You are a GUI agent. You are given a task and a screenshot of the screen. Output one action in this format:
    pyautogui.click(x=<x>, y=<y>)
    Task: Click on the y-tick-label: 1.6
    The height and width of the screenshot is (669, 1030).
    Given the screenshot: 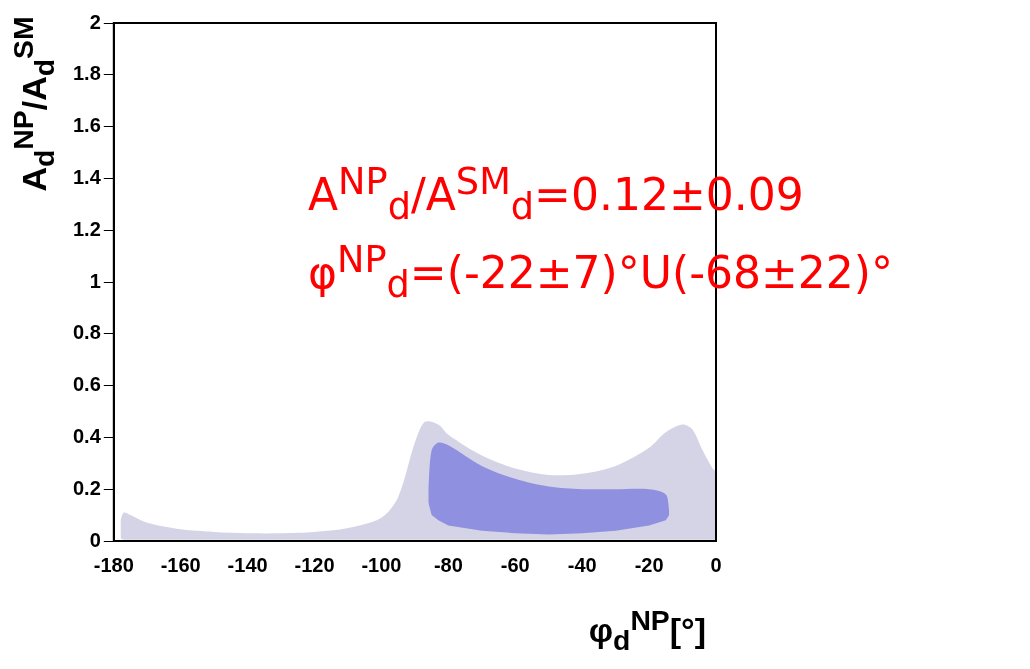 What is the action you would take?
    pyautogui.click(x=86, y=125)
    